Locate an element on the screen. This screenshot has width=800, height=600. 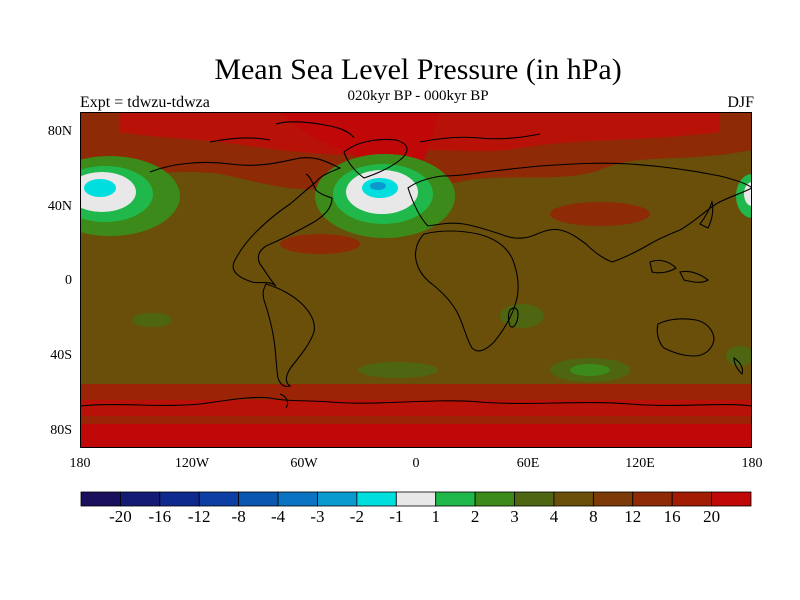
madagascar-low is located at coordinates (522, 316).